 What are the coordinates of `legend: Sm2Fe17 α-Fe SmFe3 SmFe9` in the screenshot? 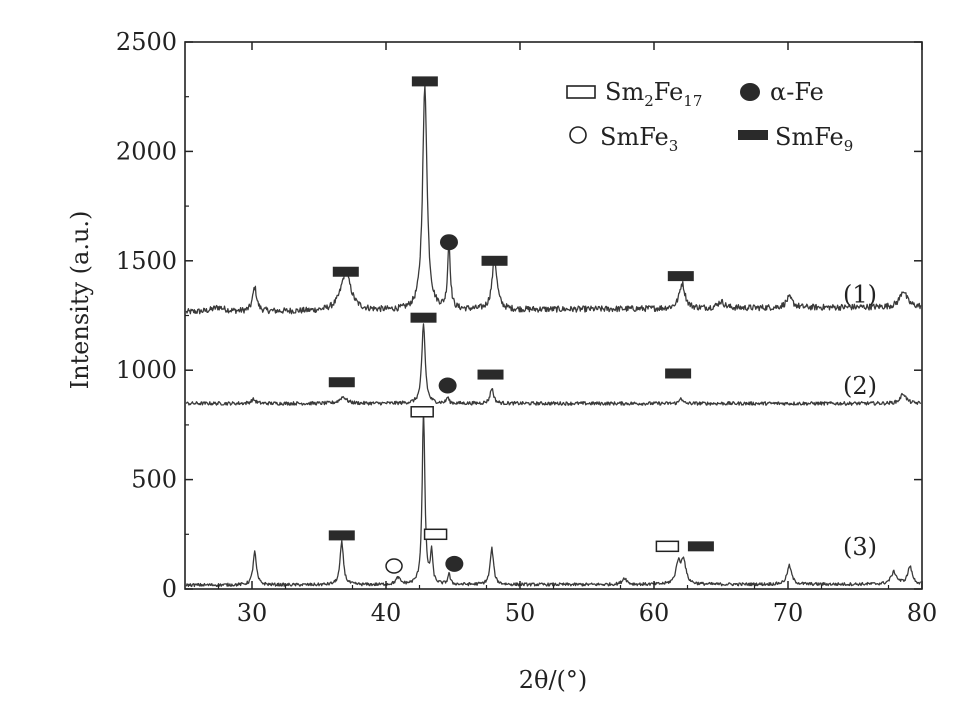 It's located at (709, 116).